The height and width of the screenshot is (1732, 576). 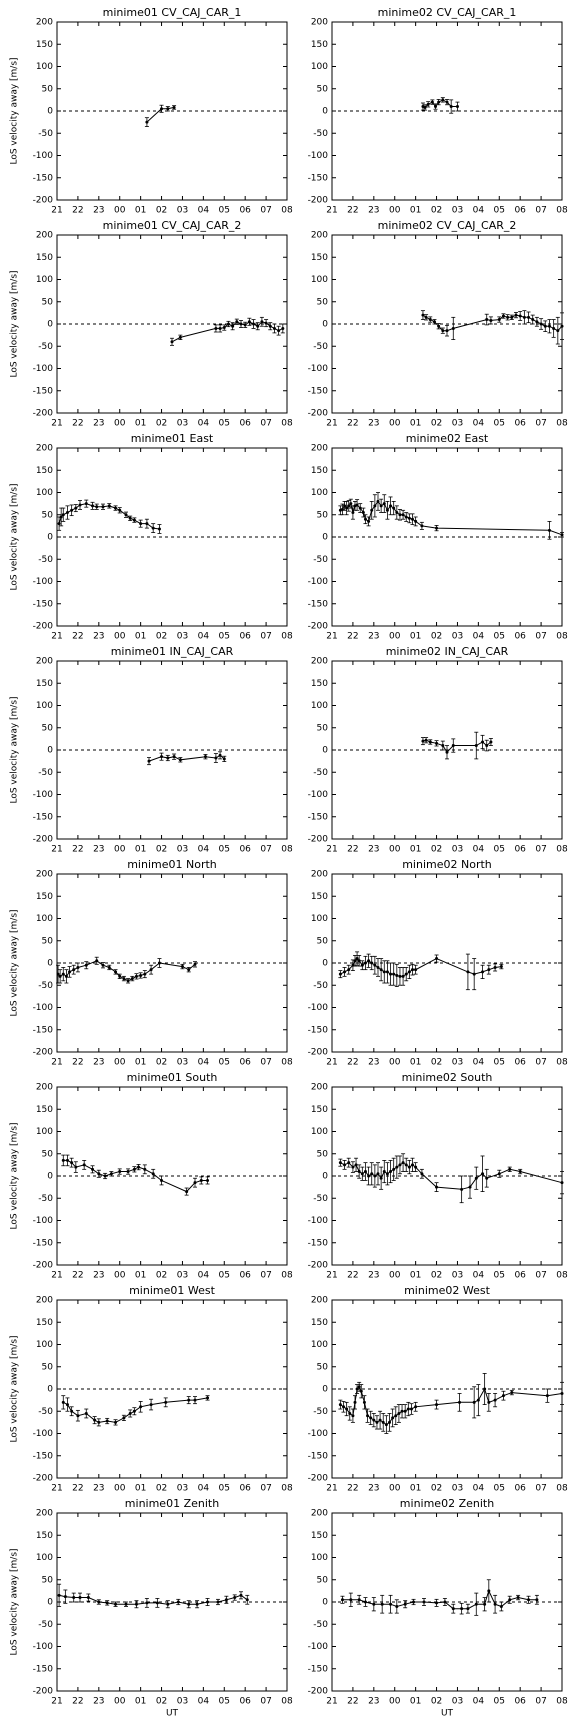 What do you see at coordinates (440, 103) in the screenshot?
I see `series-line` at bounding box center [440, 103].